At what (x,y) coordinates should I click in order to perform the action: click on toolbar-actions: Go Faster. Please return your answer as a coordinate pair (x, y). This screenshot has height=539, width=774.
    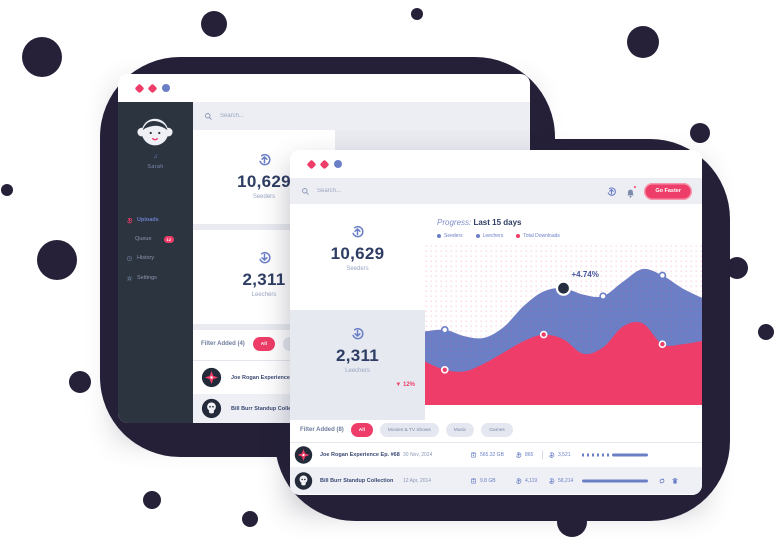
    Looking at the image, I should click on (649, 191).